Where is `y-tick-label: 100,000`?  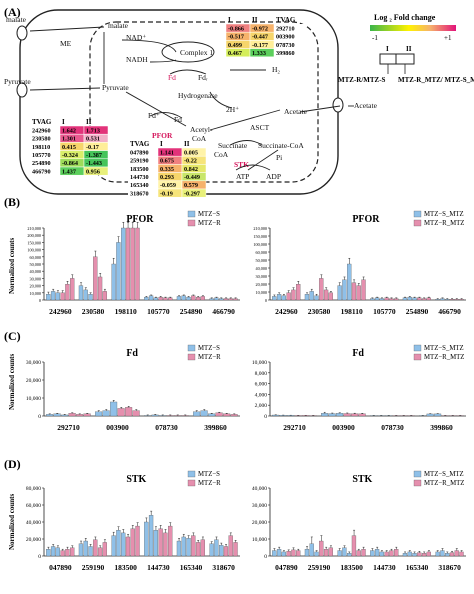 y-tick-label: 100,000 is located at coordinates (260, 245).